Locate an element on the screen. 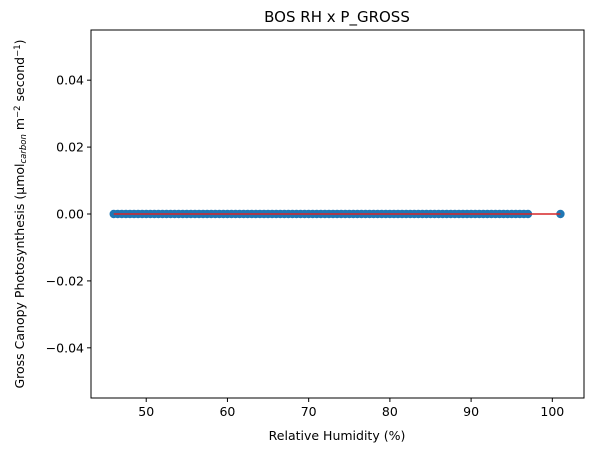 The image size is (595, 453). y-axis-label-part: ) is located at coordinates (19, 41).